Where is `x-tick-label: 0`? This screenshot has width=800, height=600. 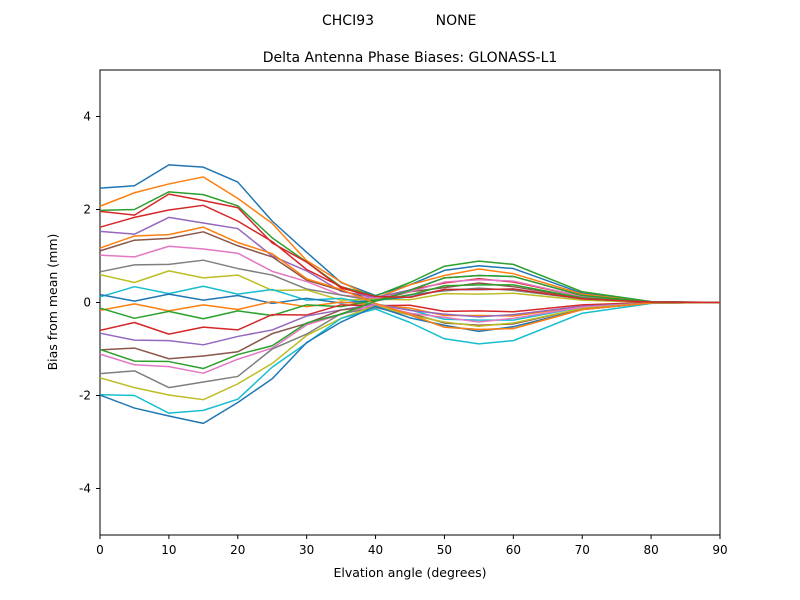
x-tick-label: 0 is located at coordinates (100, 550).